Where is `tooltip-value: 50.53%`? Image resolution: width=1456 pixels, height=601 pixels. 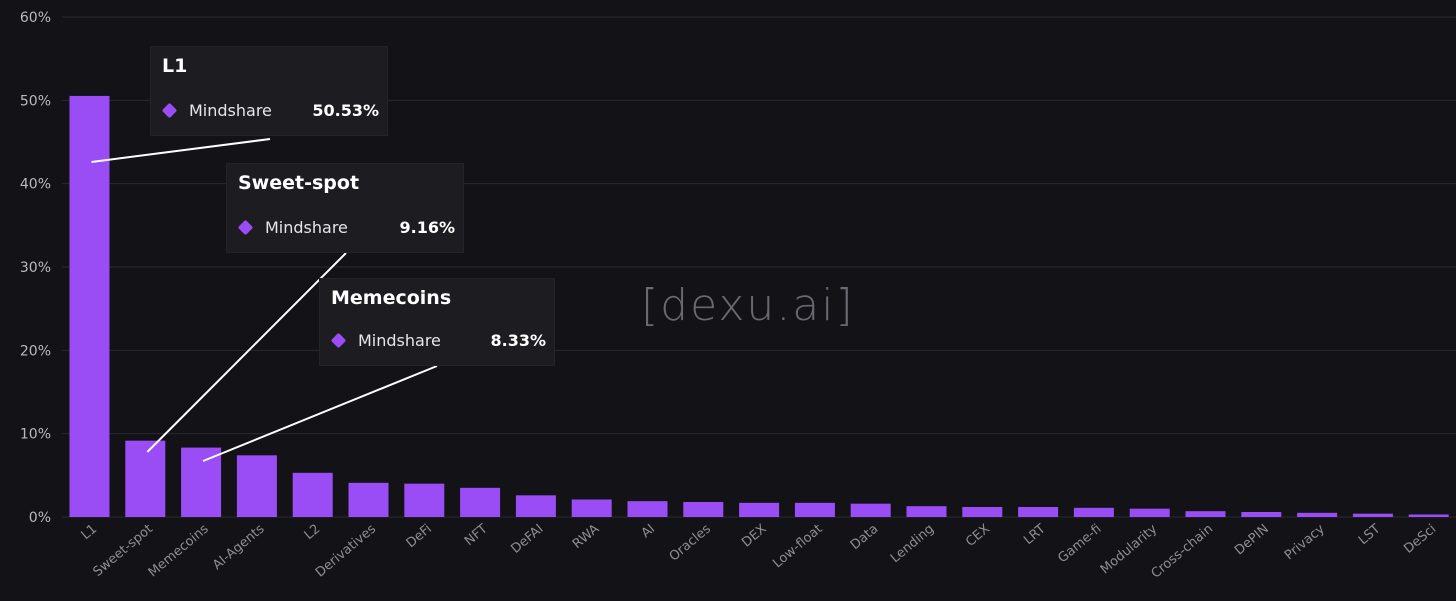 tooltip-value: 50.53% is located at coordinates (345, 110).